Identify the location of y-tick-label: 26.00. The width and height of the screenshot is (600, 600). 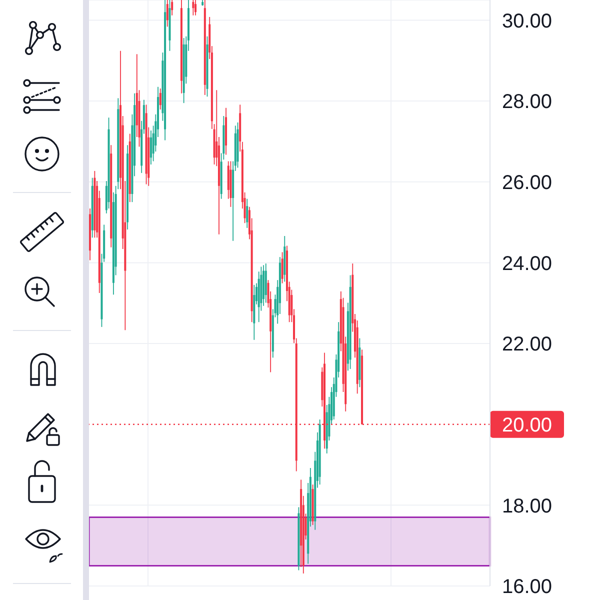
(527, 183).